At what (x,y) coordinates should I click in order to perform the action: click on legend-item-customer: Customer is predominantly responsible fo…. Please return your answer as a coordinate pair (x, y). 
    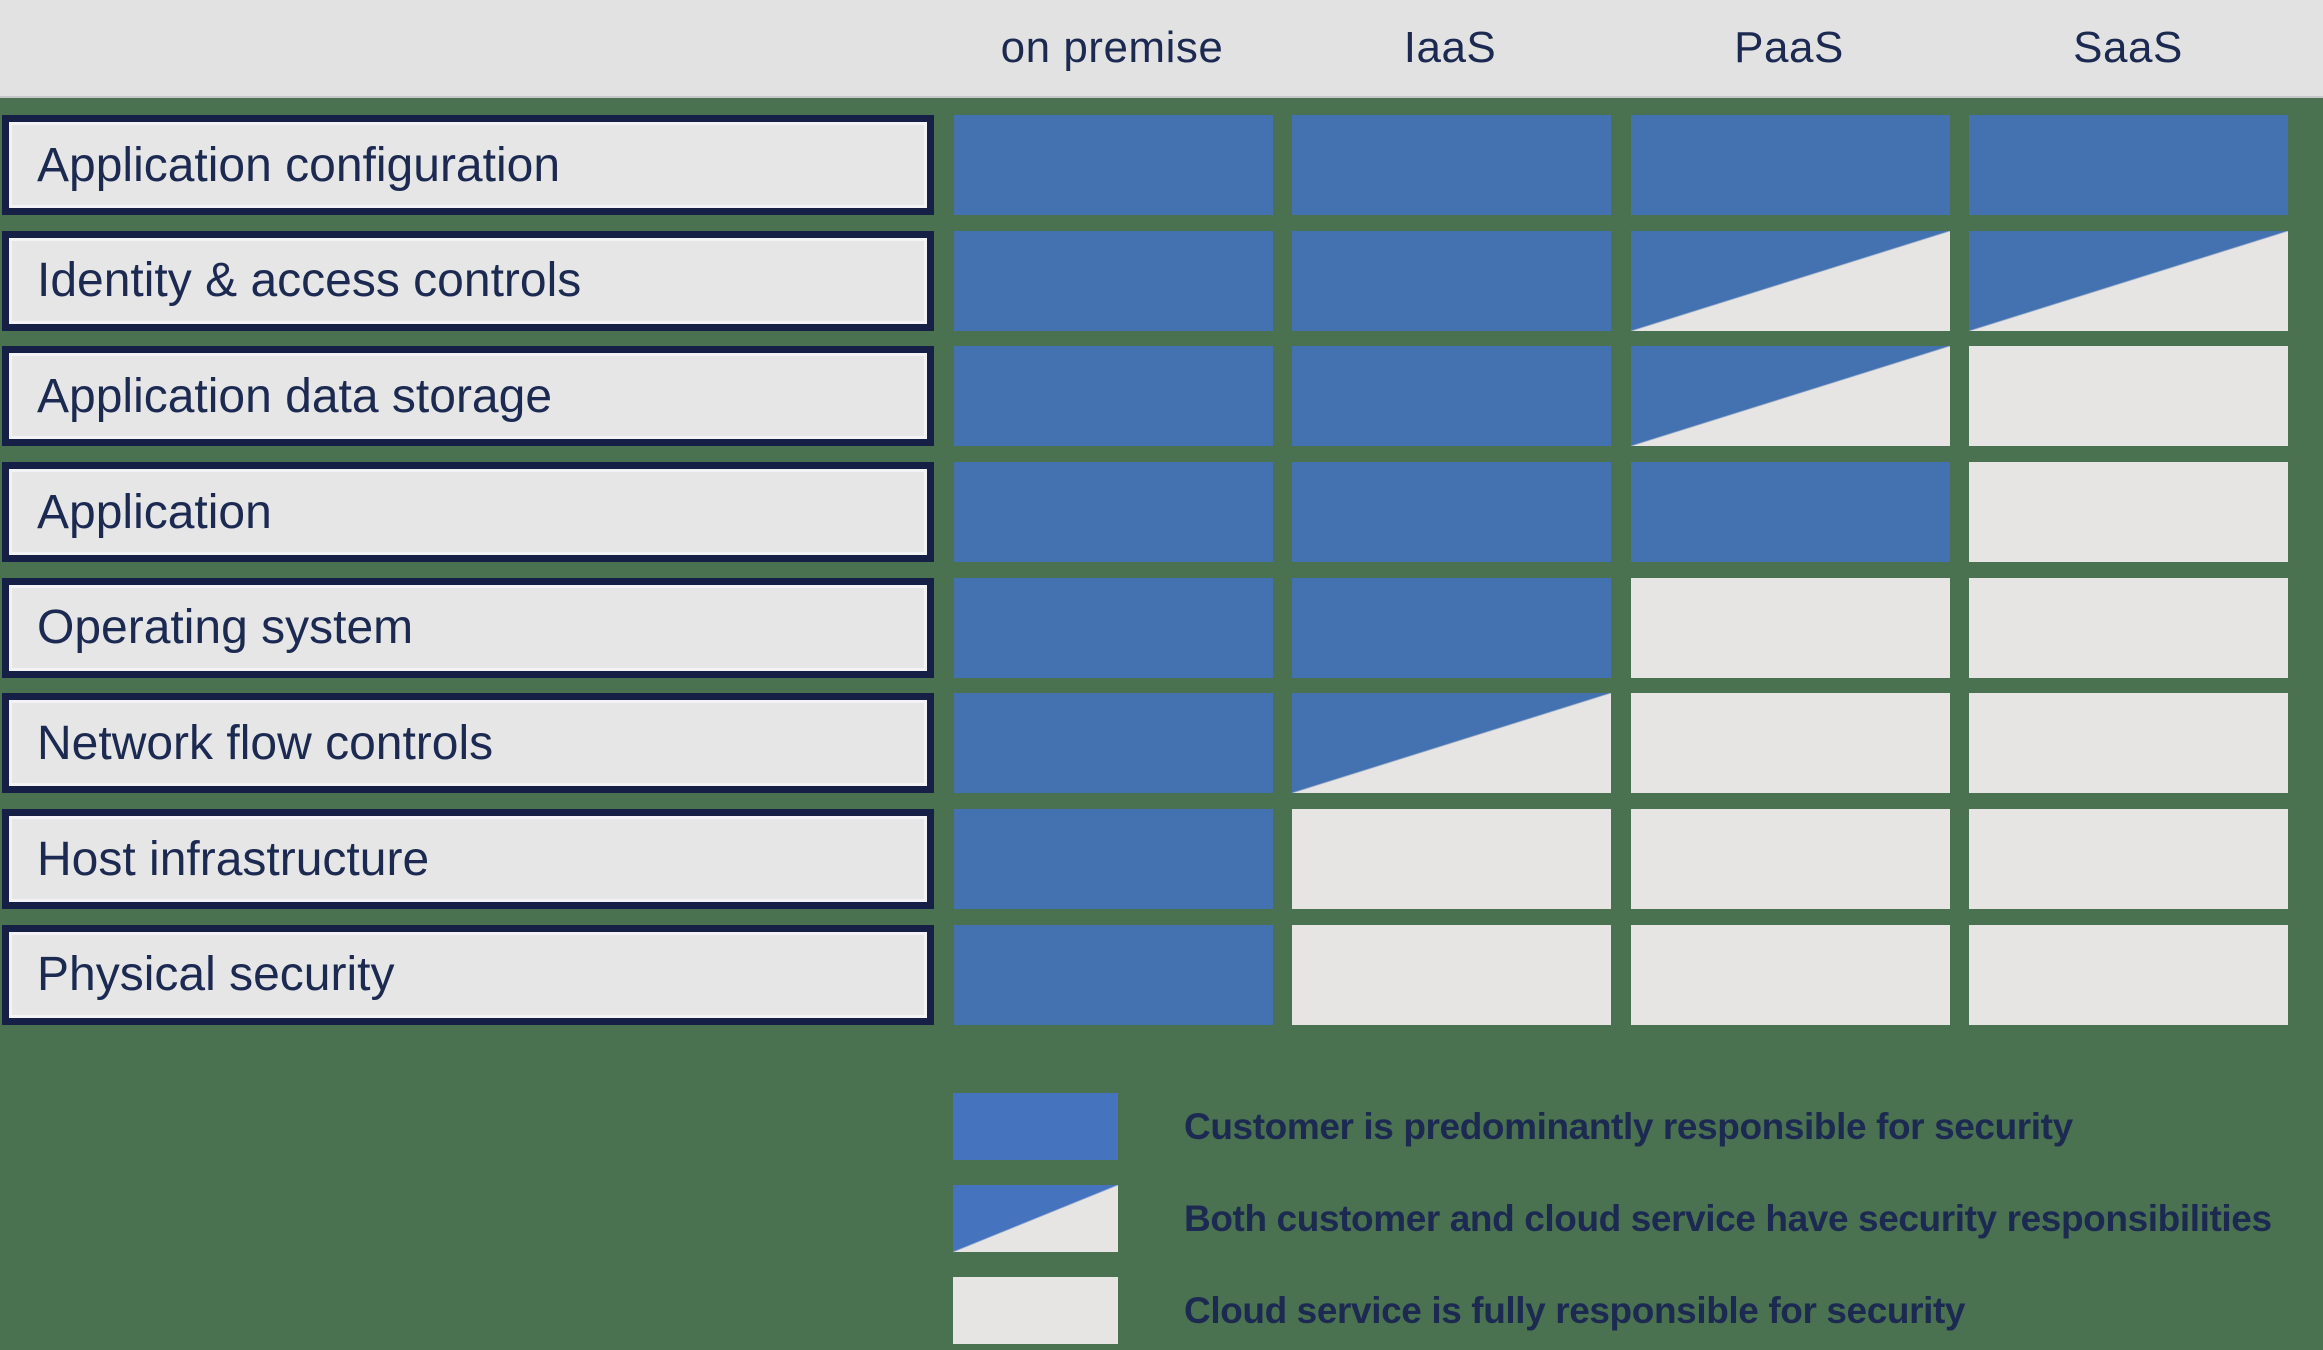
    Looking at the image, I should click on (1612, 1126).